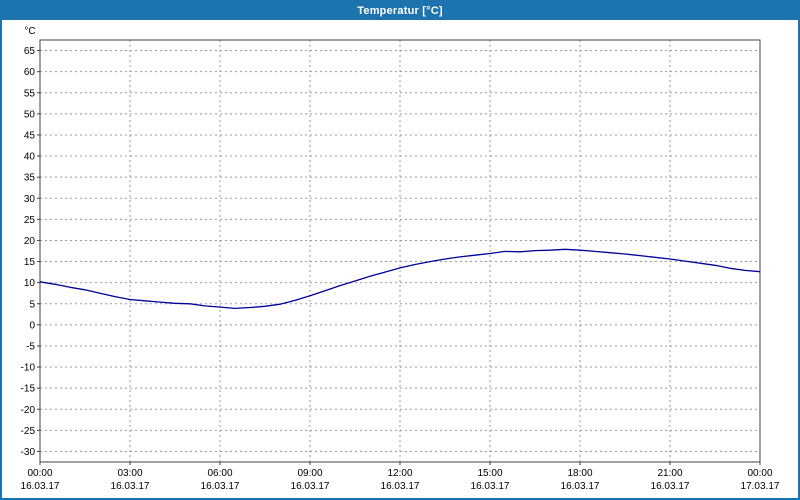 The width and height of the screenshot is (800, 500). What do you see at coordinates (28, 452) in the screenshot?
I see `y-tick-label: -30` at bounding box center [28, 452].